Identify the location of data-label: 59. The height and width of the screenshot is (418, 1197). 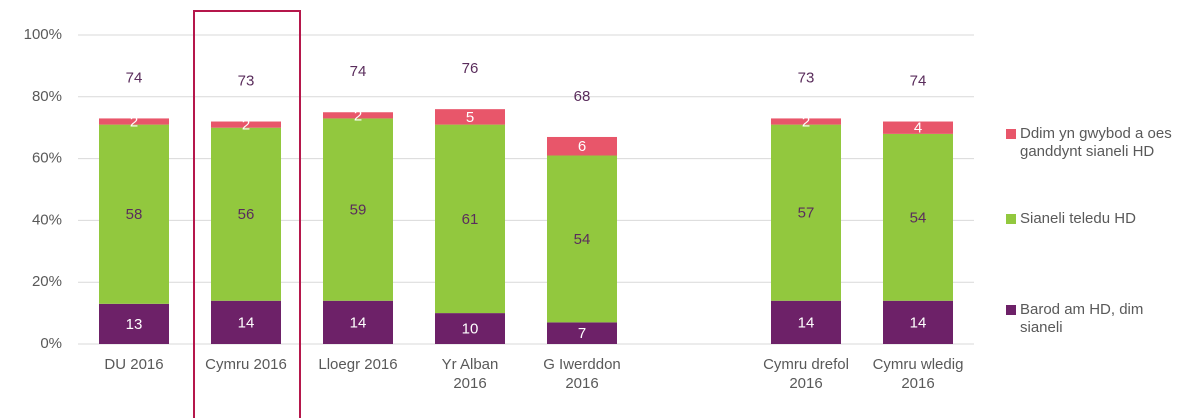
(358, 210).